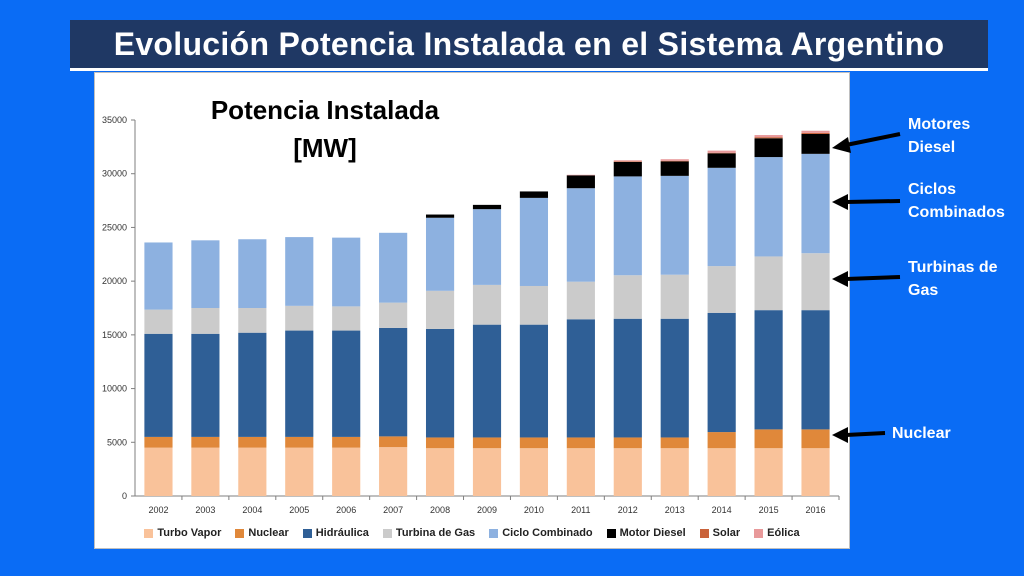 The height and width of the screenshot is (576, 1024). Describe the element at coordinates (114, 281) in the screenshot. I see `y-tick-label: 20000` at that location.